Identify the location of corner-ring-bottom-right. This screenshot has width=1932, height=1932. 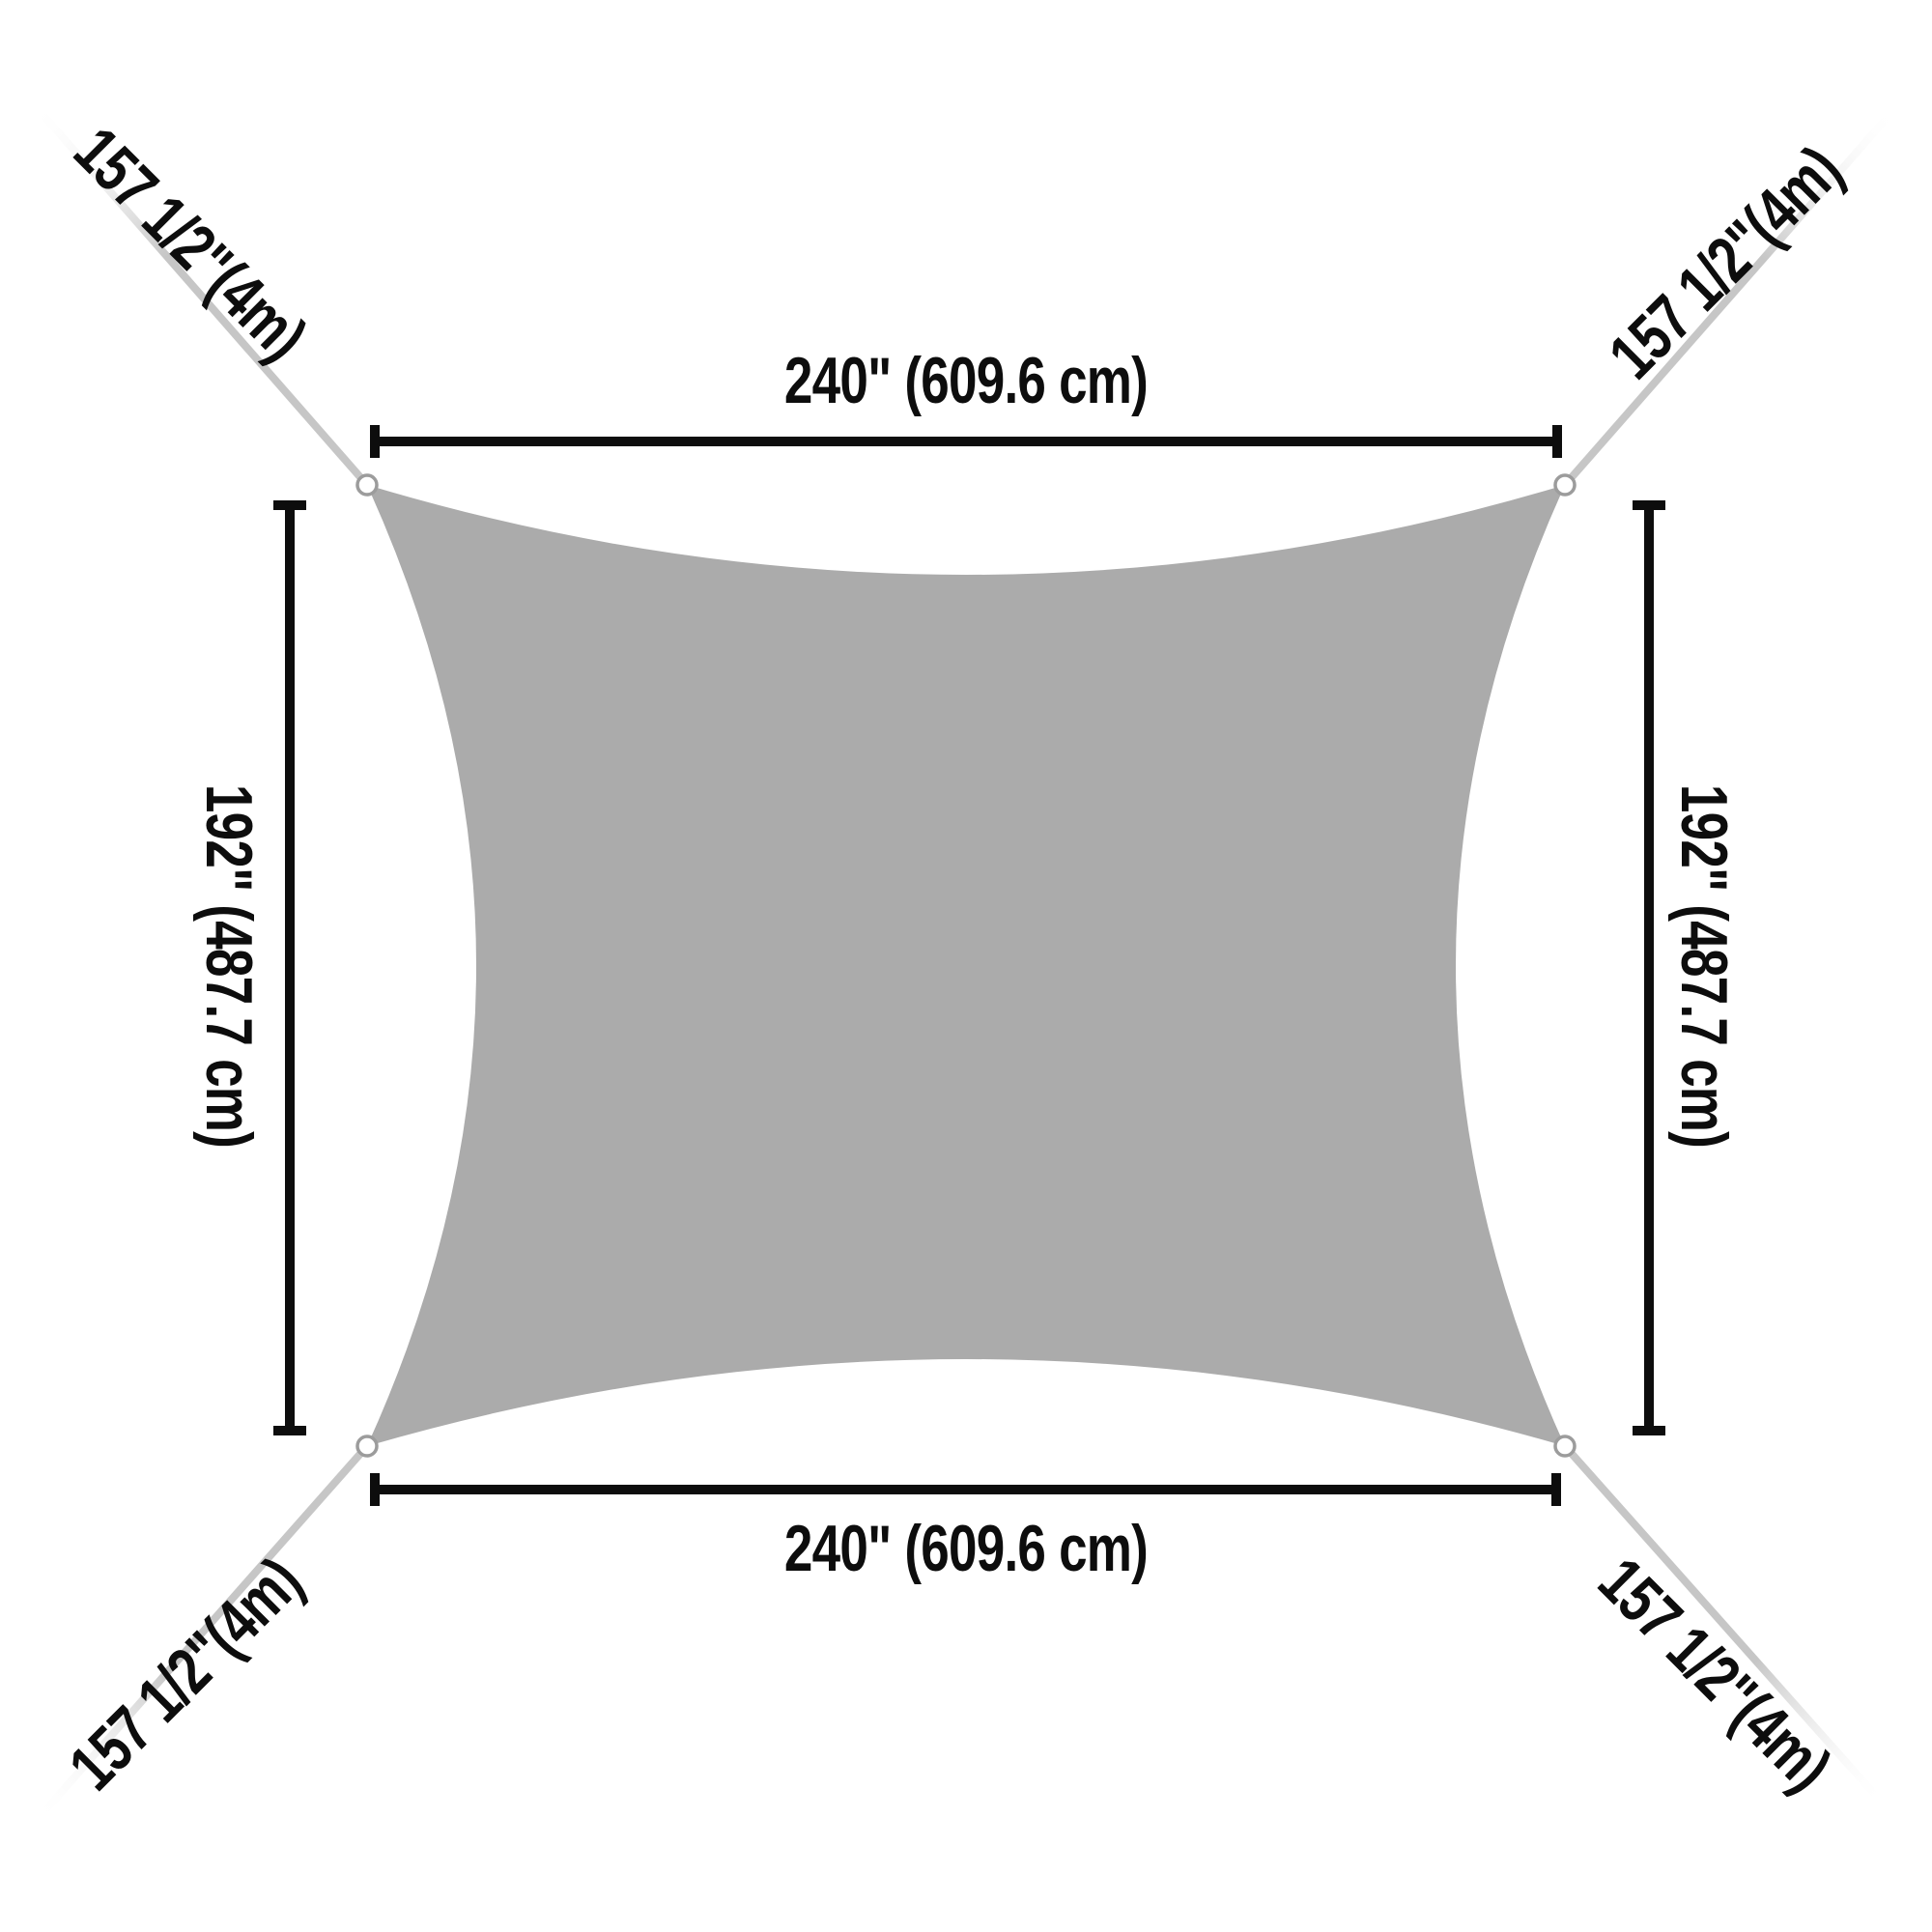
(1565, 1446).